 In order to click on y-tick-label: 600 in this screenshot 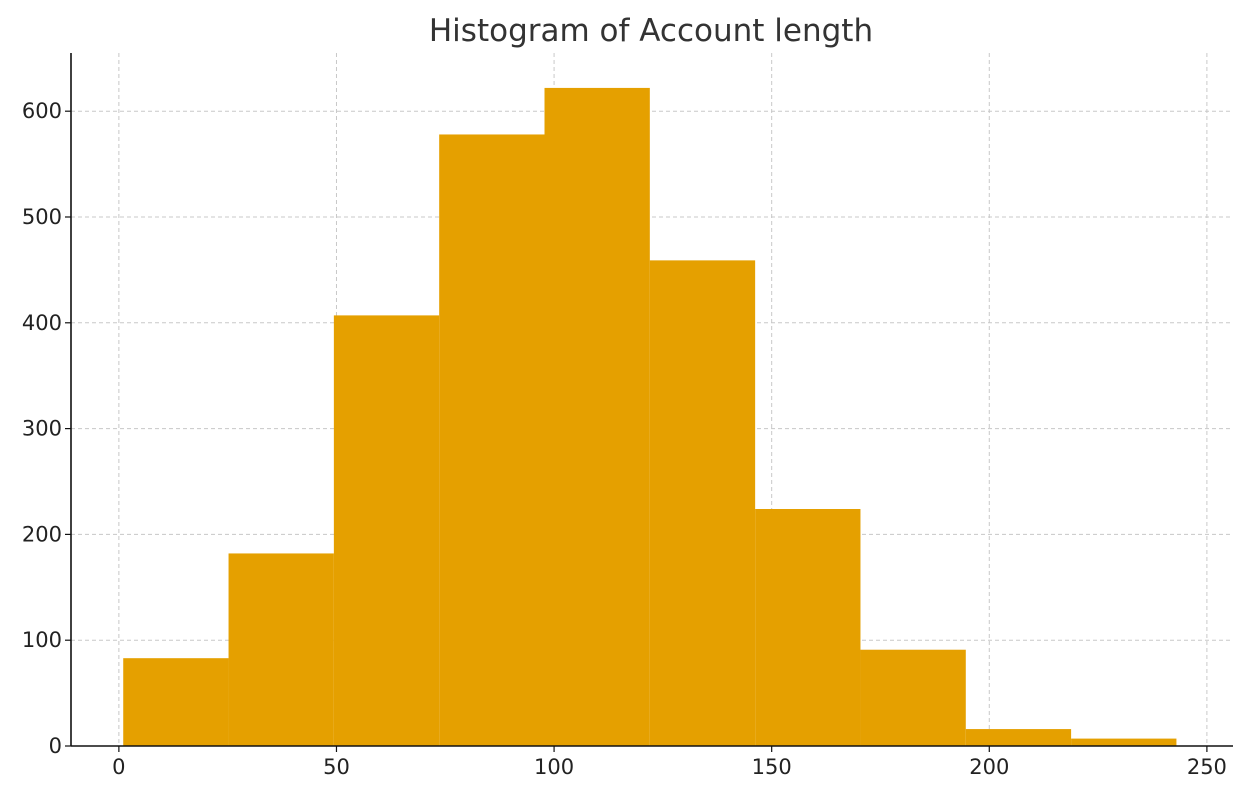, I will do `click(42, 111)`.